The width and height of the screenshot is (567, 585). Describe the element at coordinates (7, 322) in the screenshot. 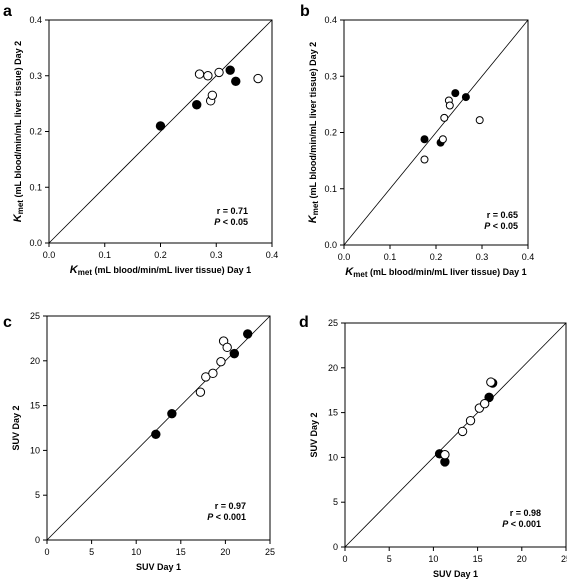

I see `panel-letter: c` at that location.